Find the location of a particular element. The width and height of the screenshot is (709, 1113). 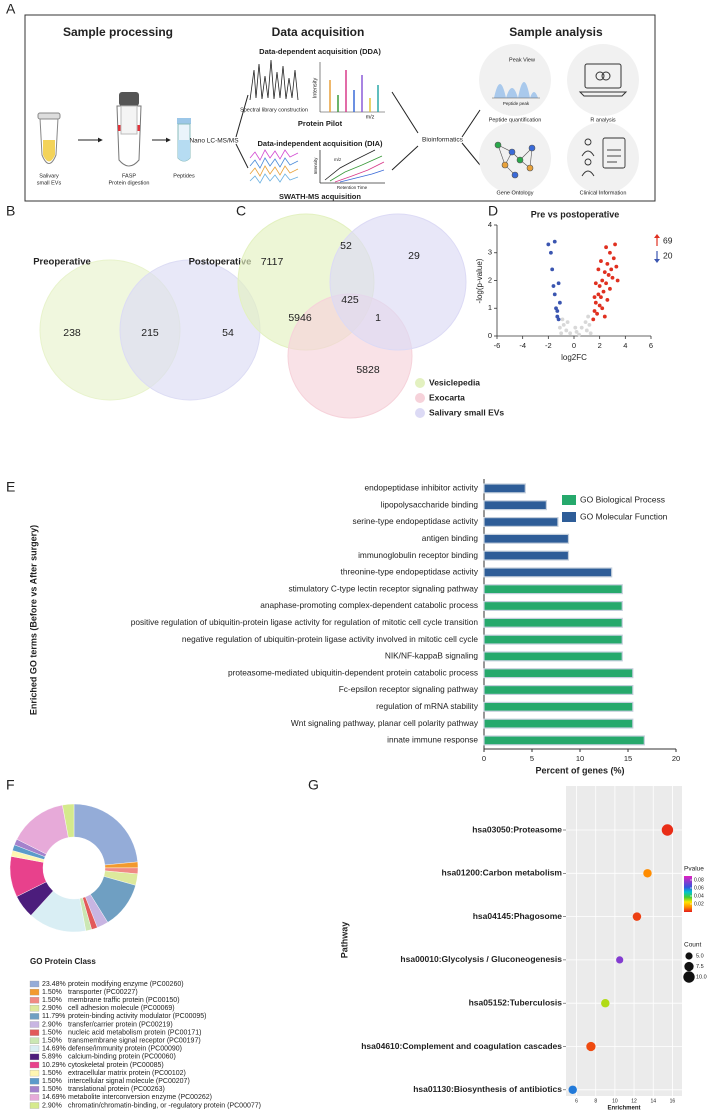

software-label: SWATH-MS acquisition is located at coordinates (320, 196).